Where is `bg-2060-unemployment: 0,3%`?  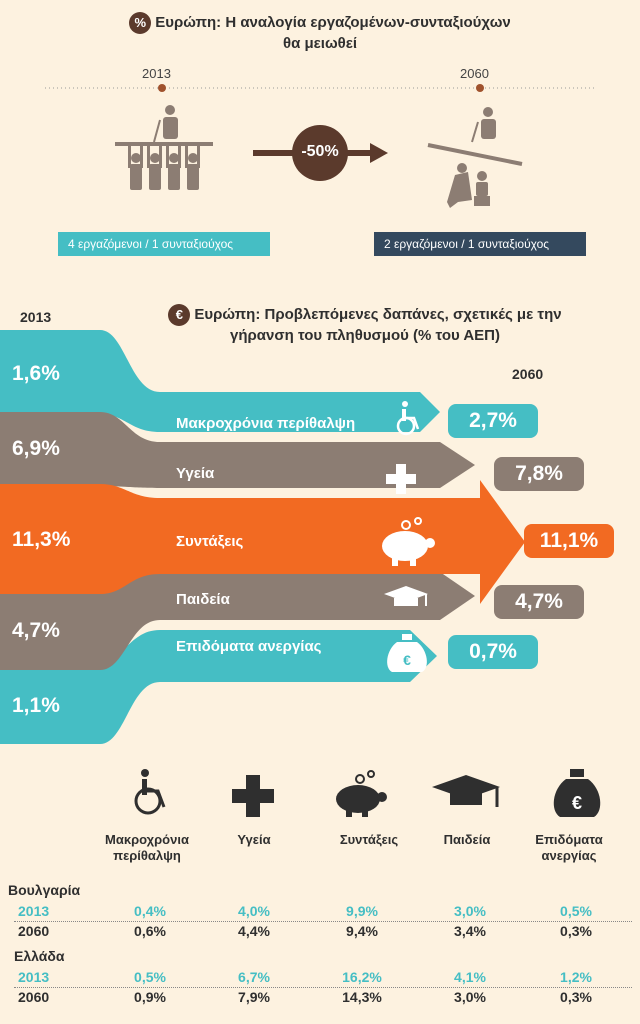 bg-2060-unemployment: 0,3% is located at coordinates (576, 931).